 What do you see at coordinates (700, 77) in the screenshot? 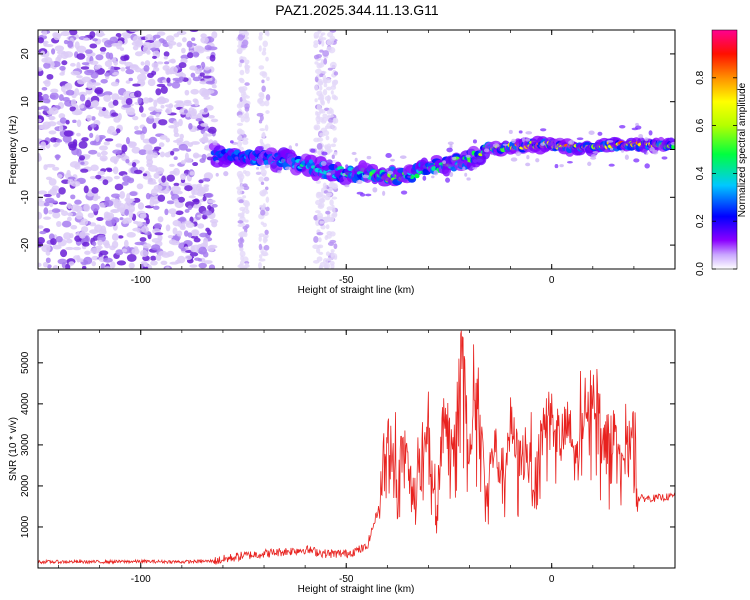
I see `colorbar-tick-label: 0.8` at bounding box center [700, 77].